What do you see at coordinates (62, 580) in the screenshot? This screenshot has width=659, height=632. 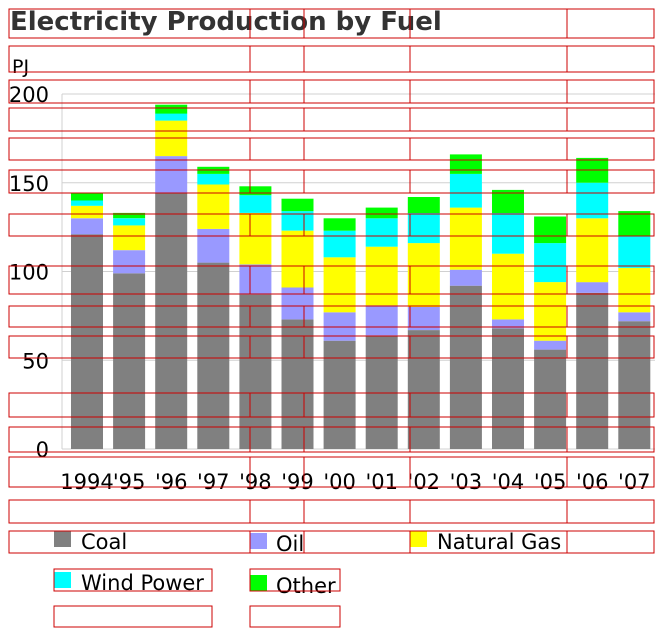 I see `legend-swatch-wind-power` at bounding box center [62, 580].